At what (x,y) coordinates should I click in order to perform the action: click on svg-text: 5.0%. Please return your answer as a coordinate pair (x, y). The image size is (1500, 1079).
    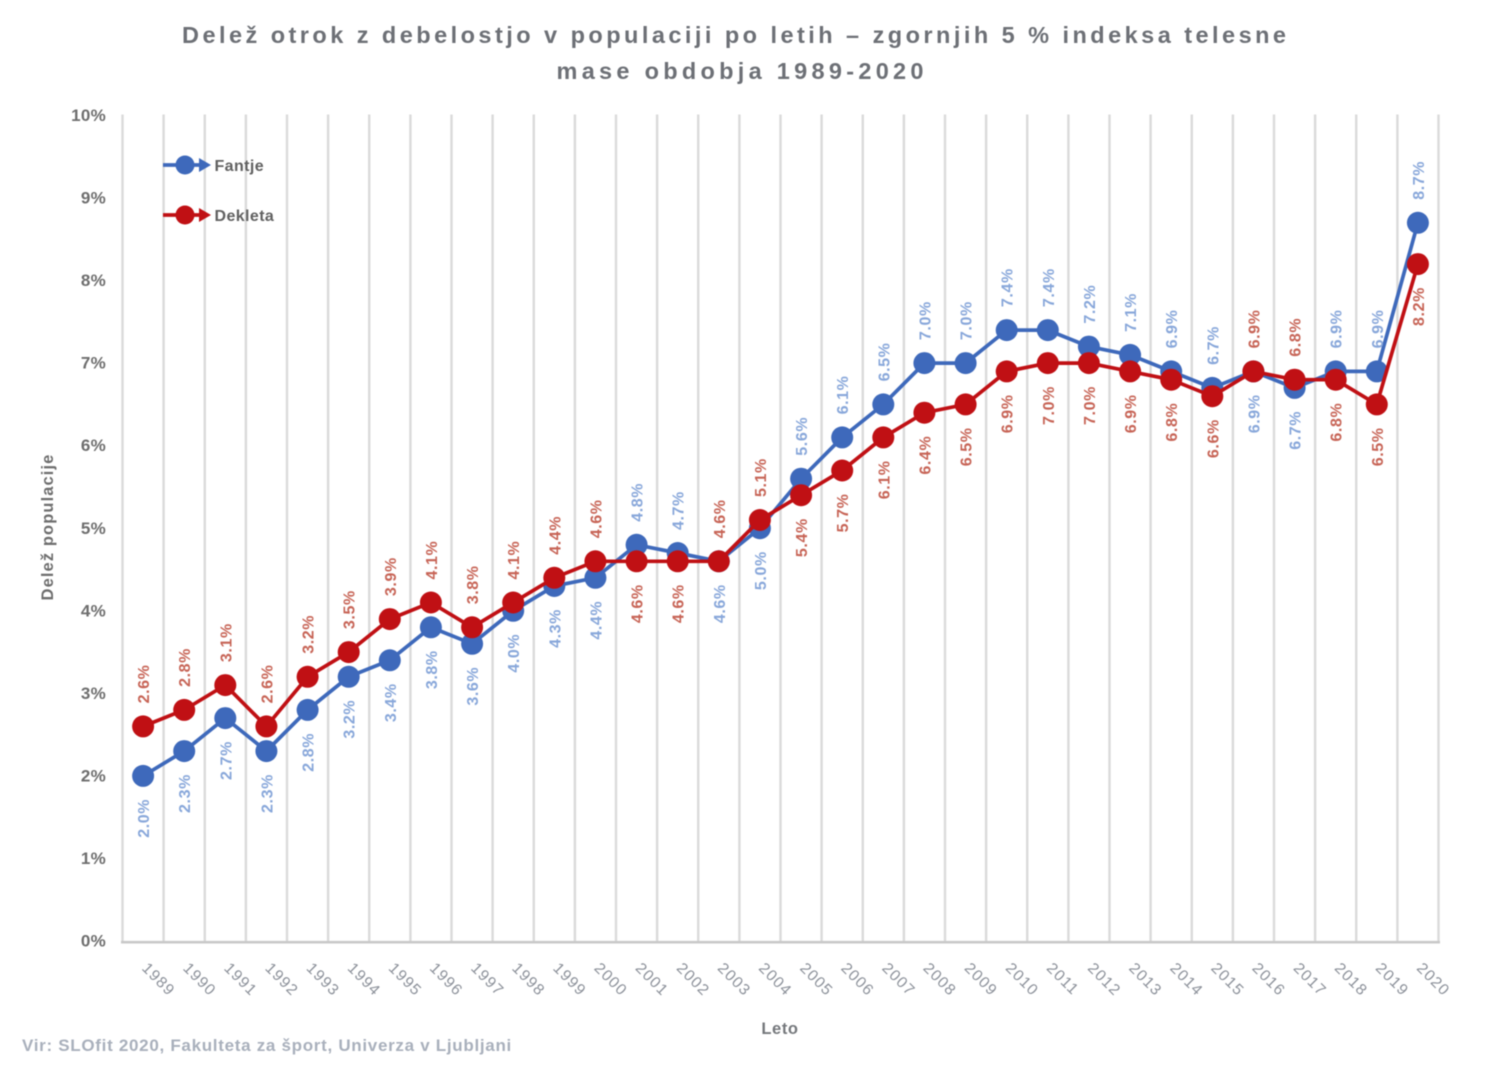
    Looking at the image, I should click on (761, 570).